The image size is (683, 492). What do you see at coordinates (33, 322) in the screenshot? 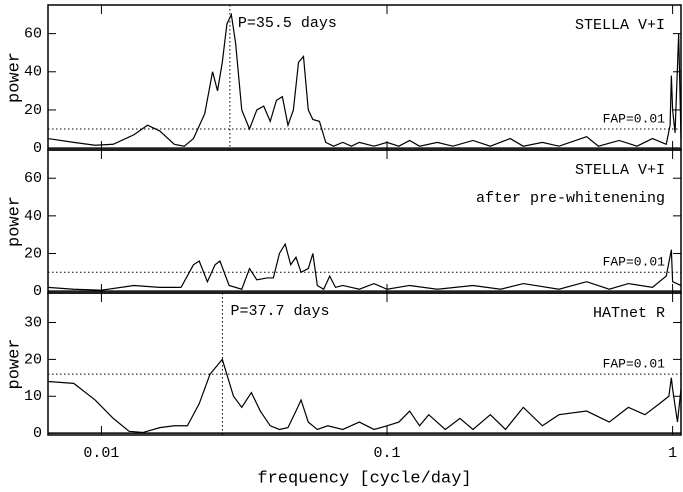
I see `y-tick-label: 30` at bounding box center [33, 322].